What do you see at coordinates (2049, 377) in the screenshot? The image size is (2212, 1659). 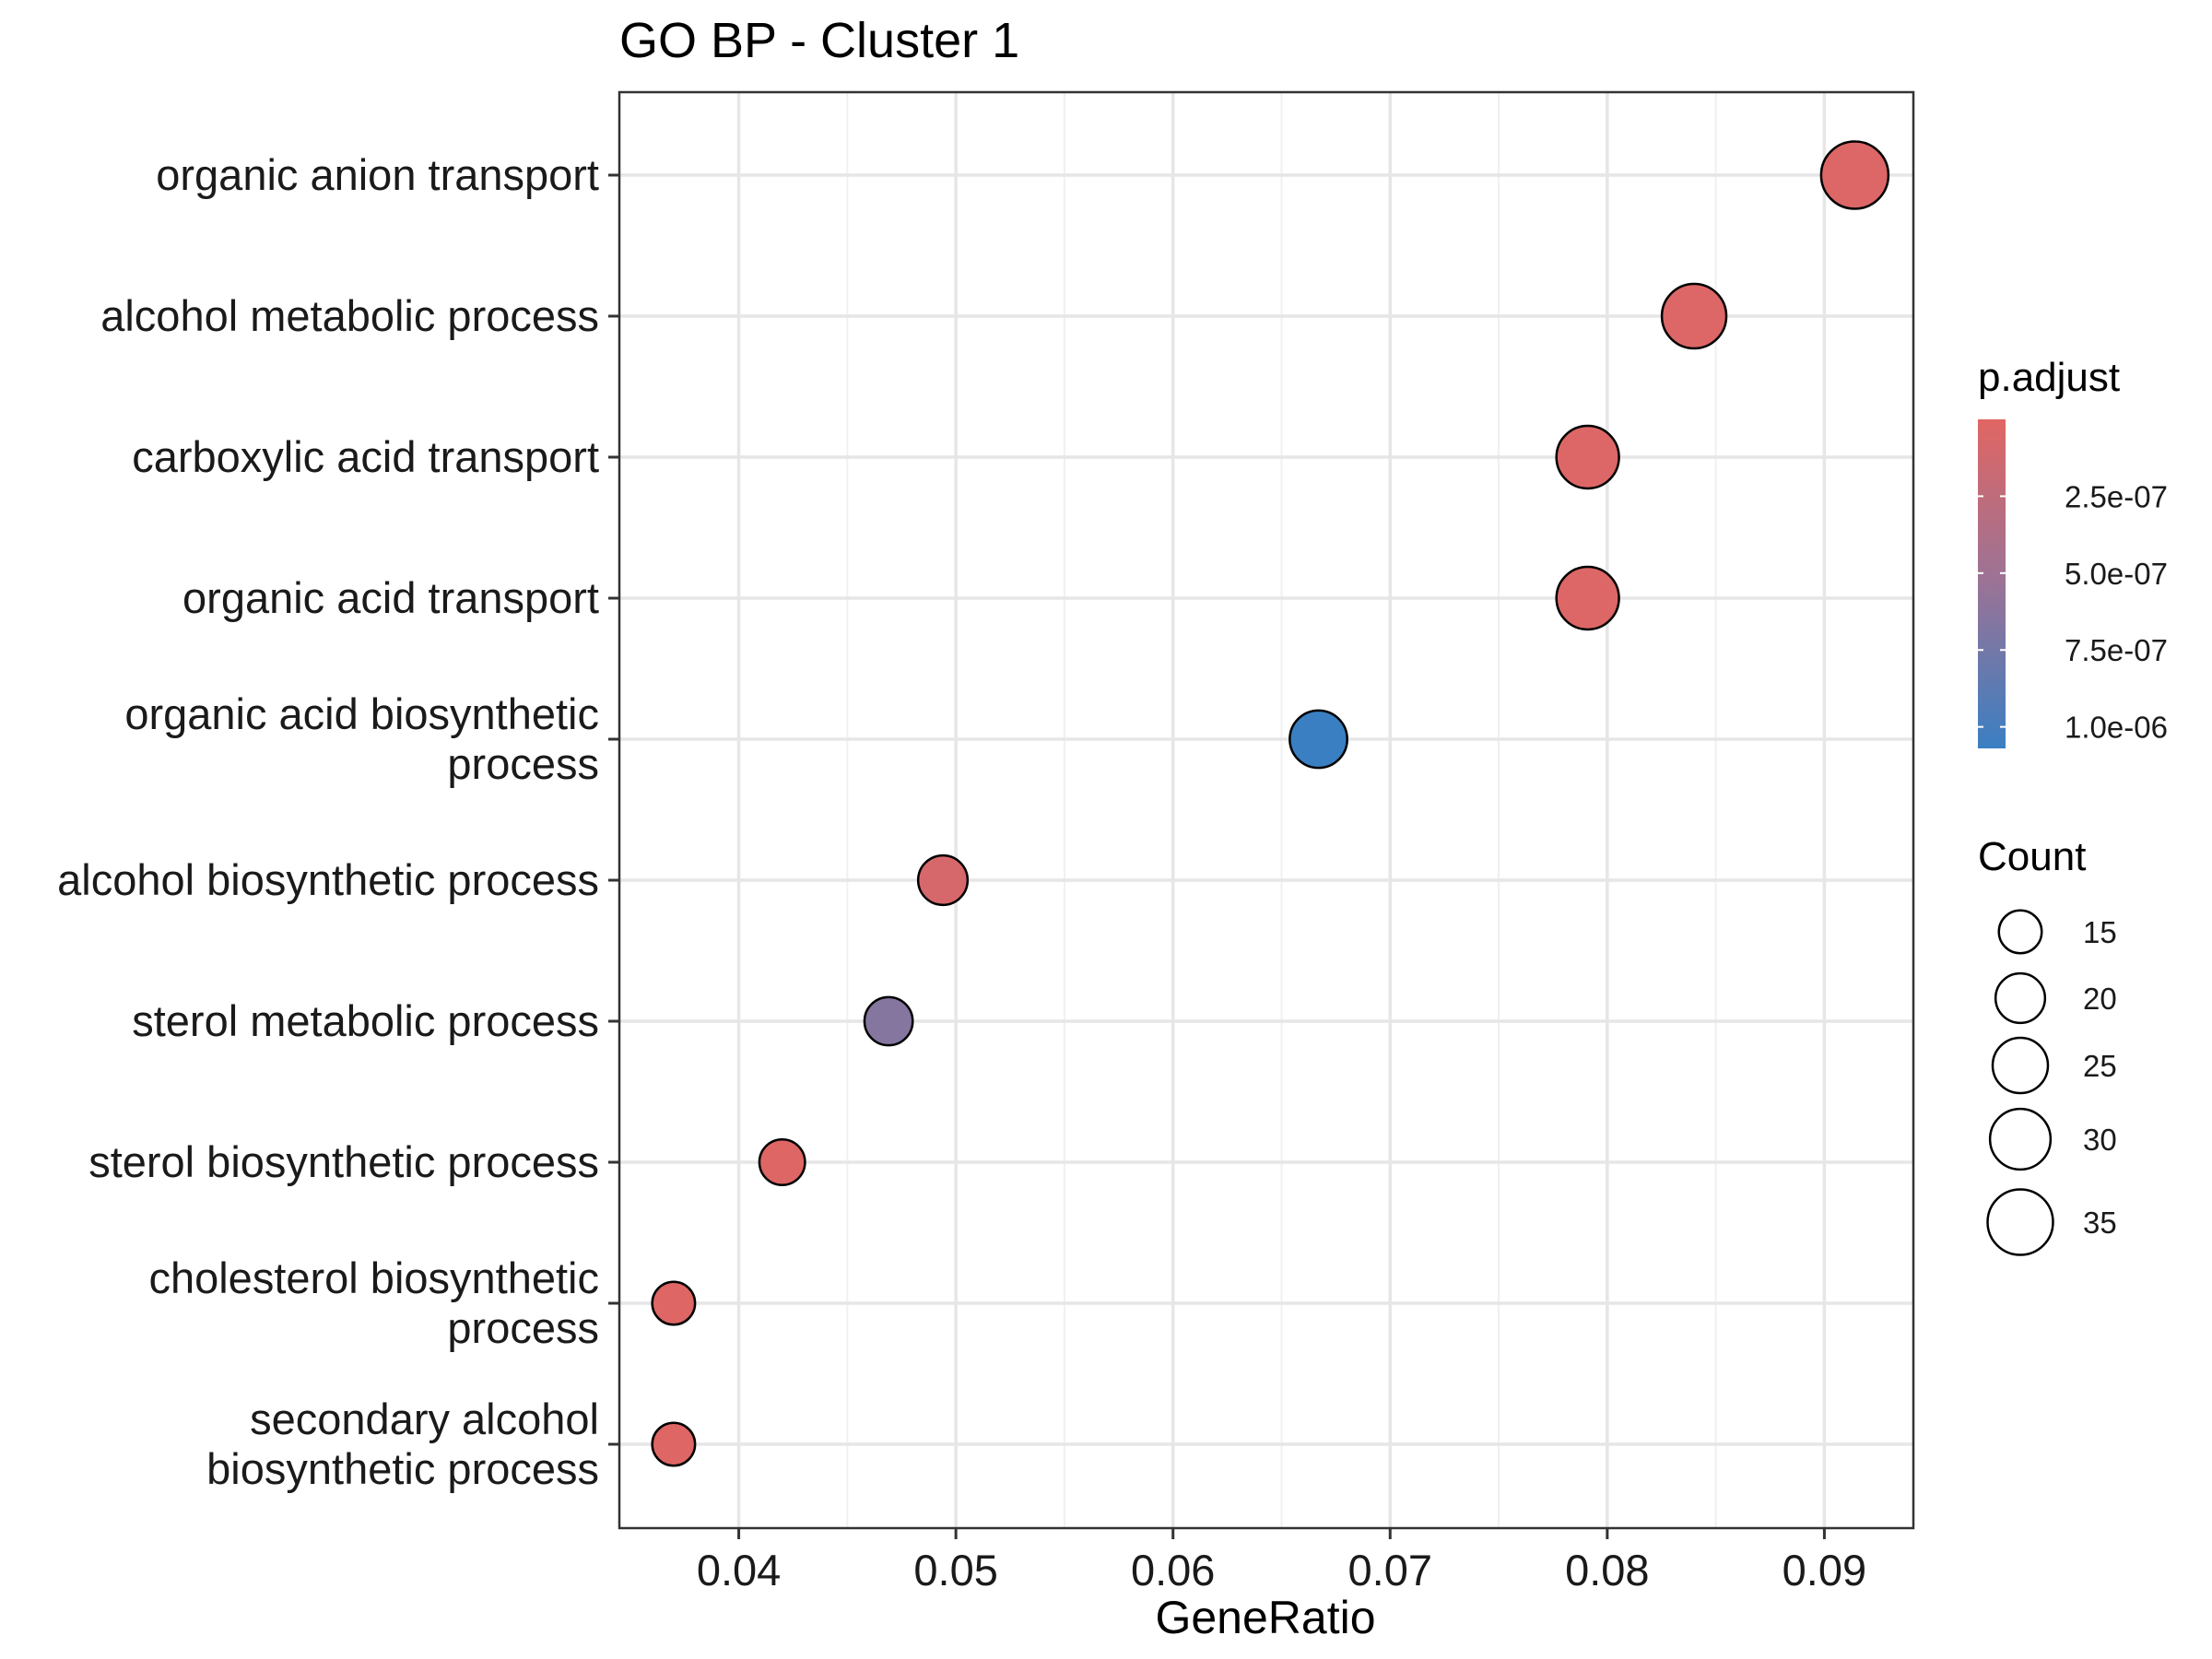 I see `p-adjust-legend-title: p.adjust` at bounding box center [2049, 377].